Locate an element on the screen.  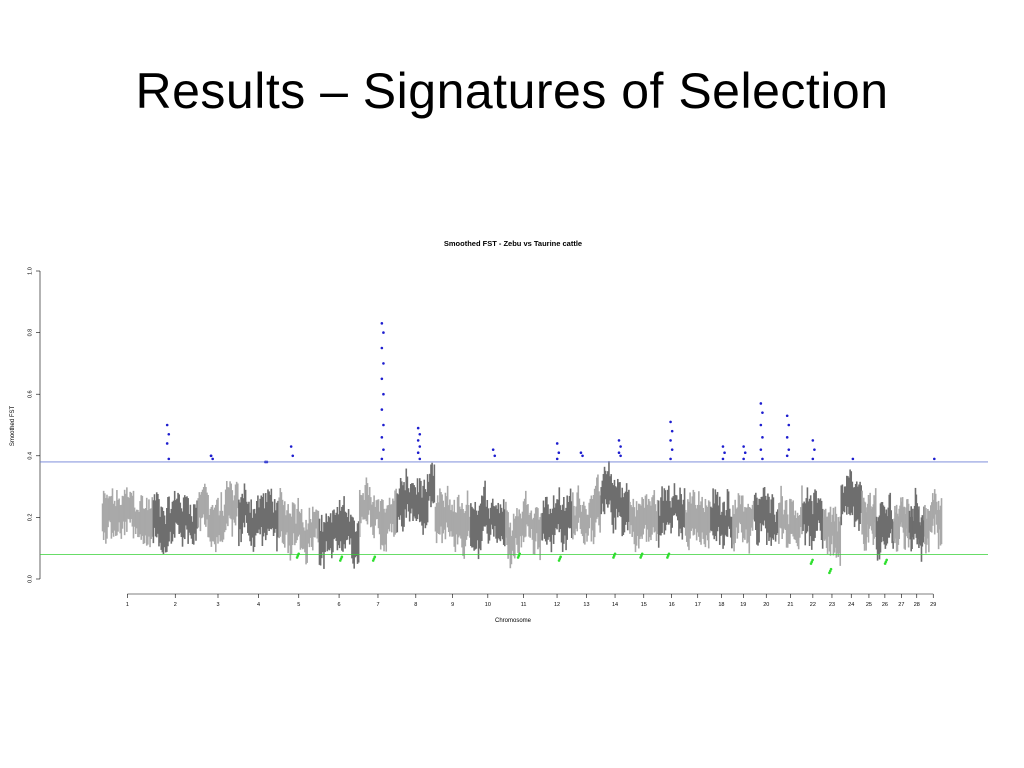
x-tick-label: 2 is located at coordinates (175, 605).